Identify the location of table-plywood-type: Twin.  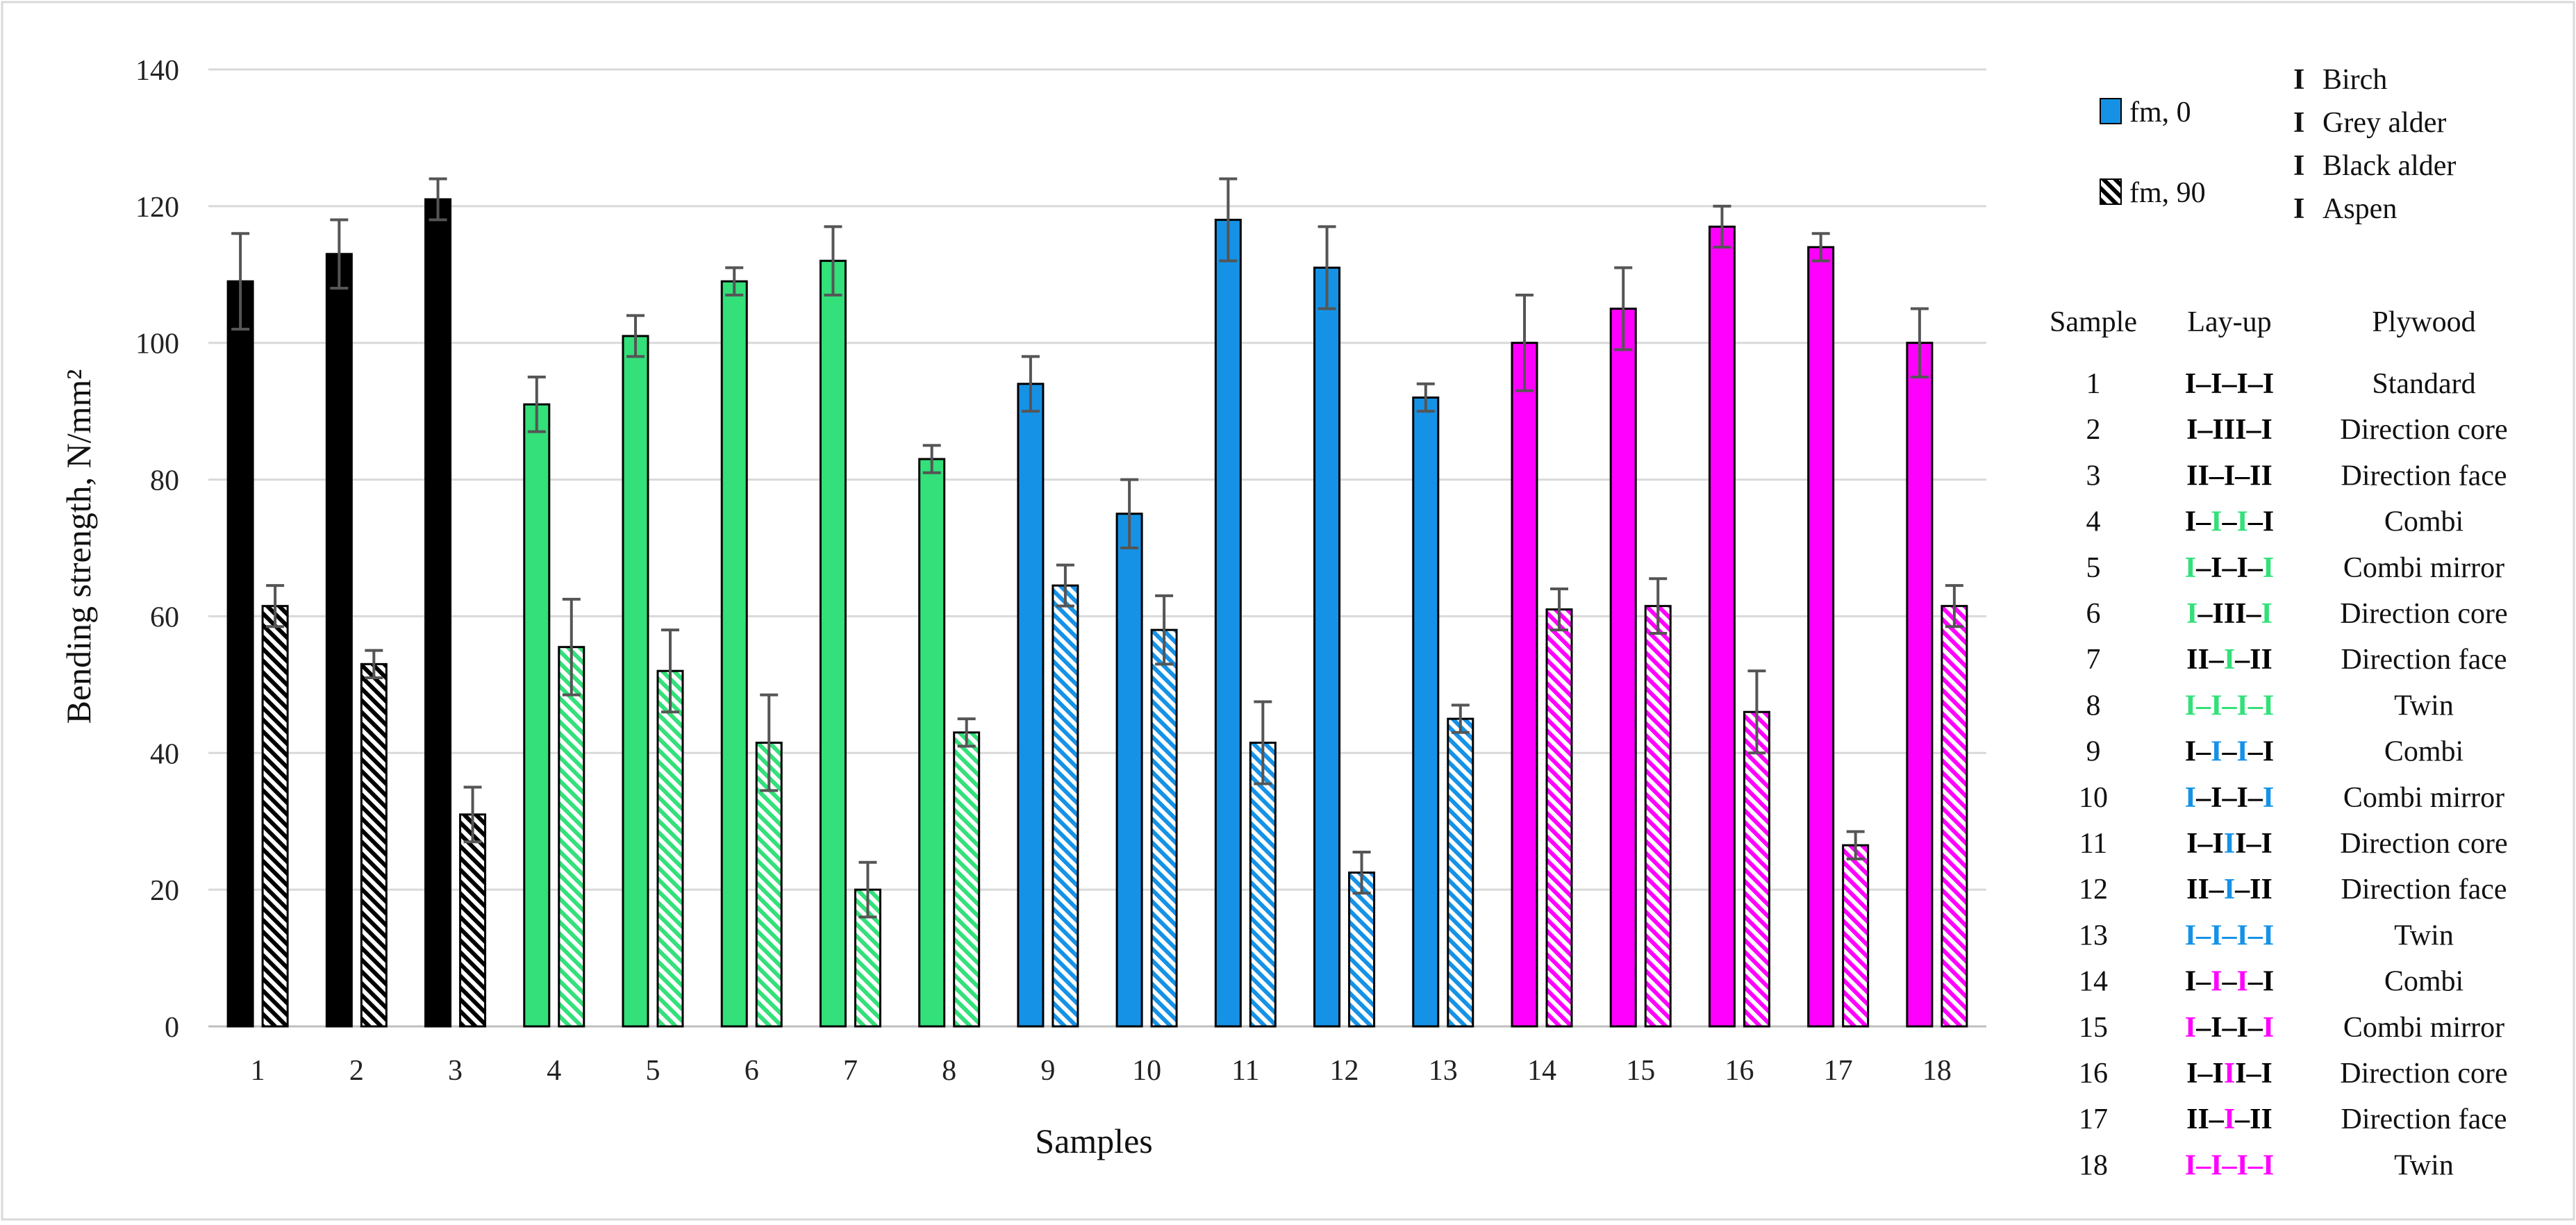
(2424, 1165).